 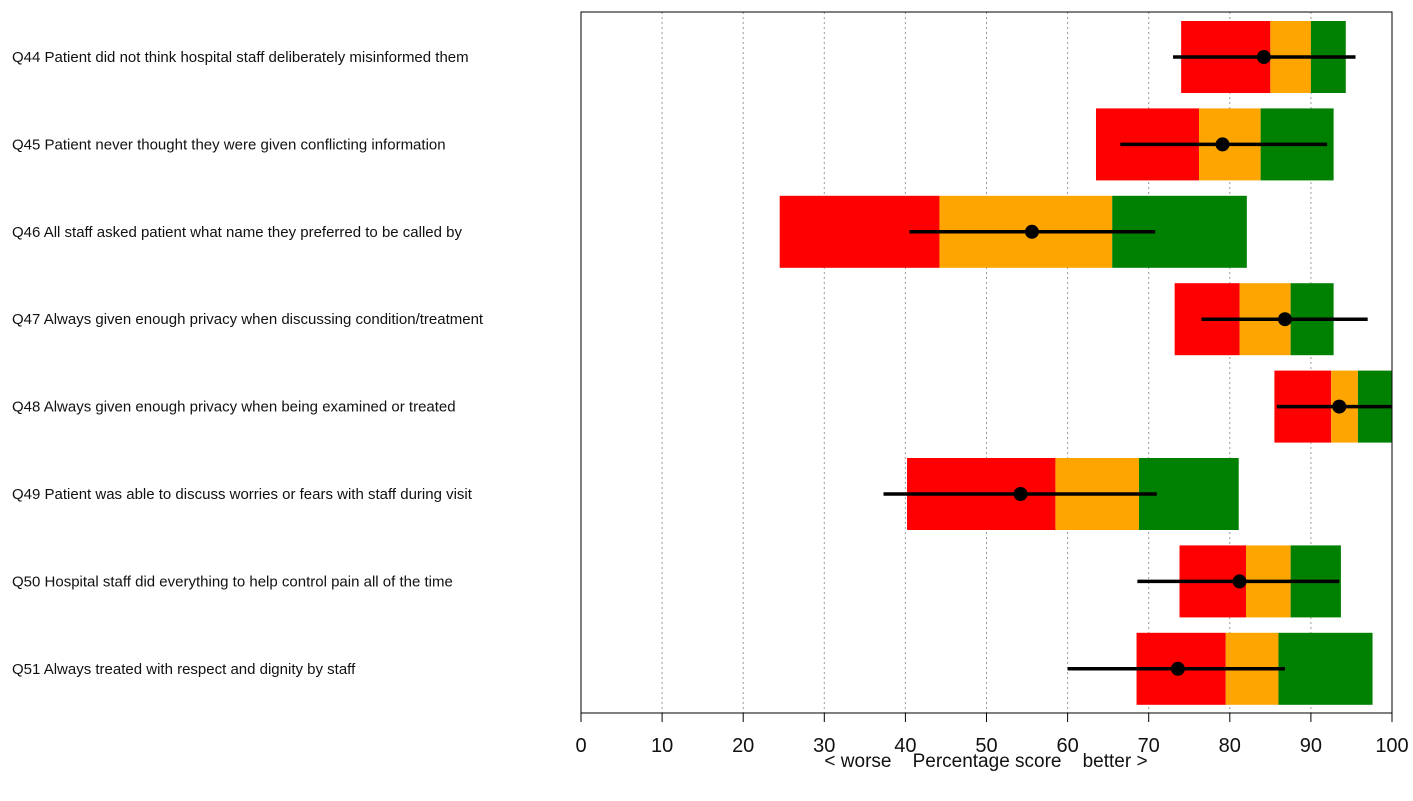 What do you see at coordinates (985, 761) in the screenshot?
I see `x-axis-label: < worse Percentage score better >` at bounding box center [985, 761].